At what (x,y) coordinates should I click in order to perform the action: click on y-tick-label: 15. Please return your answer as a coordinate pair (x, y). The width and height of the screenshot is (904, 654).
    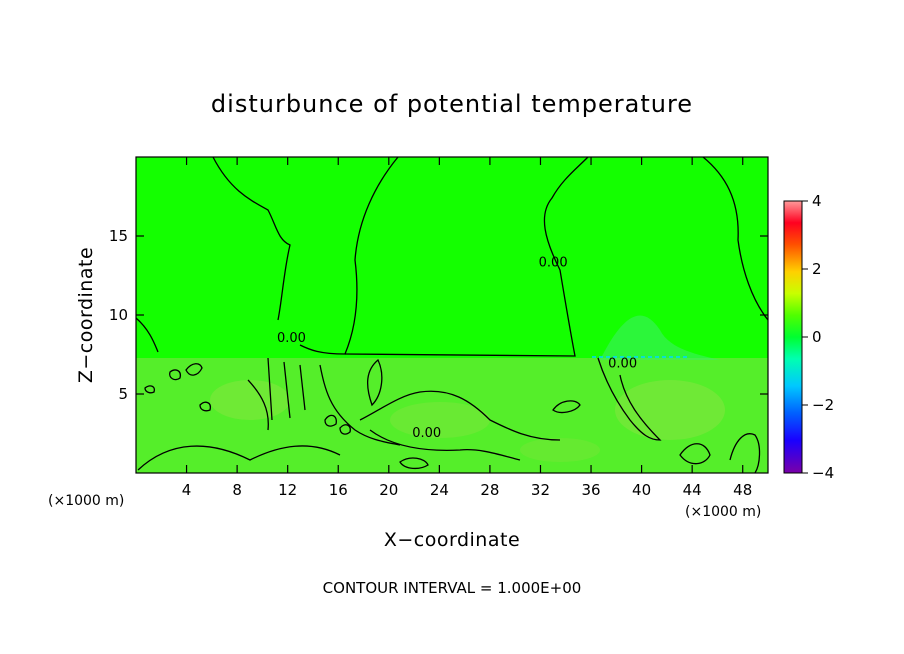
    Looking at the image, I should click on (118, 236).